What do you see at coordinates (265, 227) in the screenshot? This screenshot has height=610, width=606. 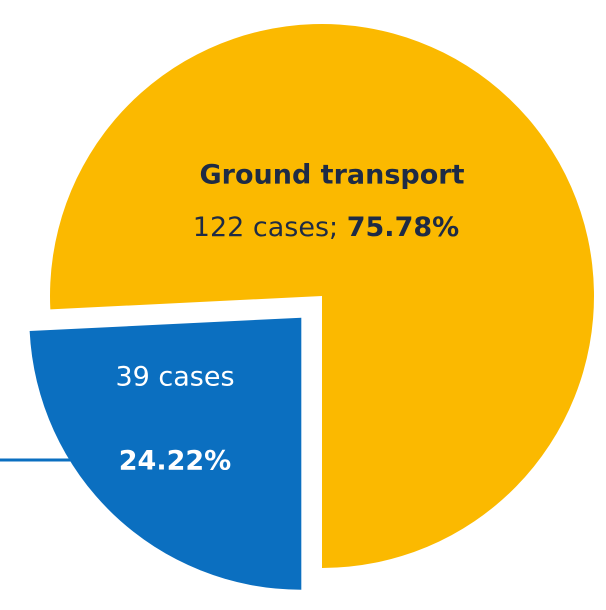 I see `case-label: 122 cases;` at bounding box center [265, 227].